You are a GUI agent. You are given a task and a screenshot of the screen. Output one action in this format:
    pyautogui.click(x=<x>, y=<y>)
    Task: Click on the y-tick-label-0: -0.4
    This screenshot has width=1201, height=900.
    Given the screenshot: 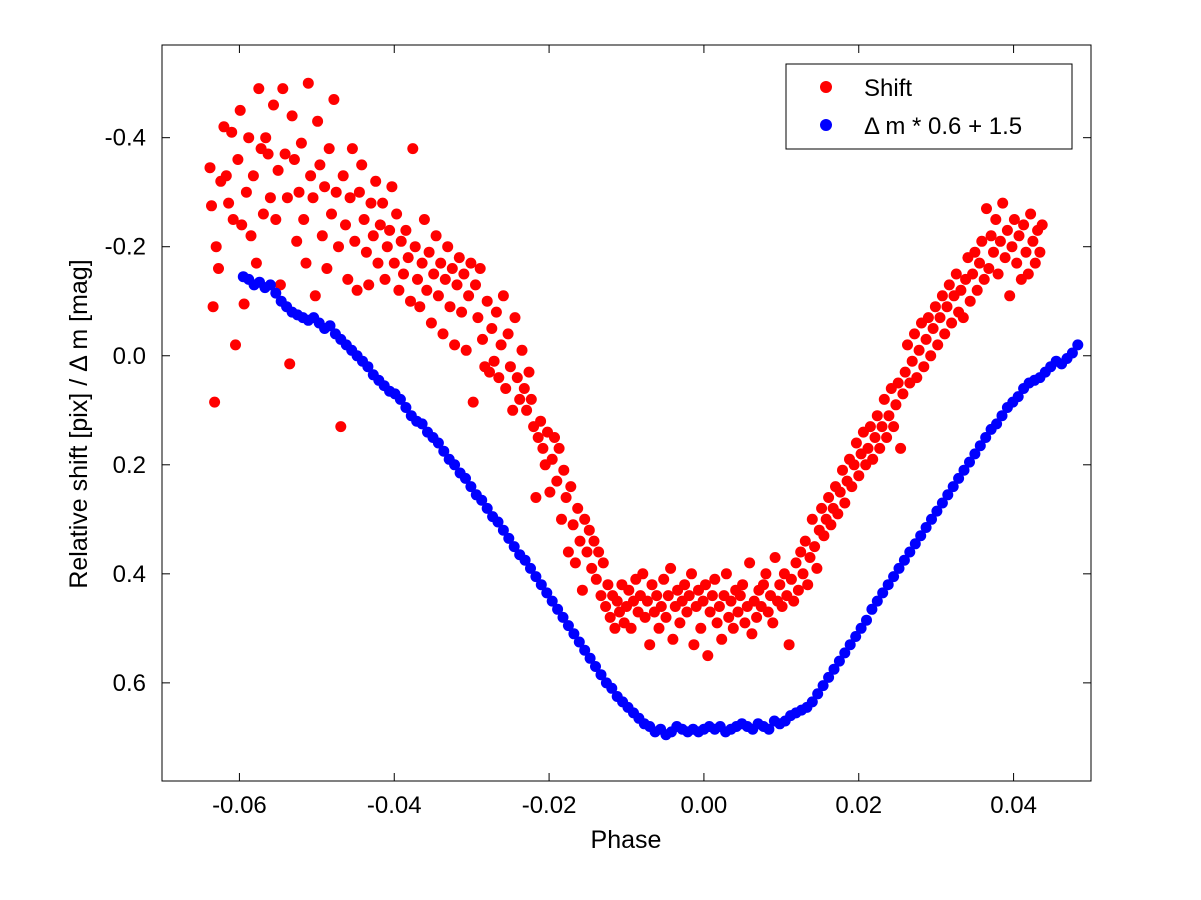 What is the action you would take?
    pyautogui.click(x=125, y=138)
    